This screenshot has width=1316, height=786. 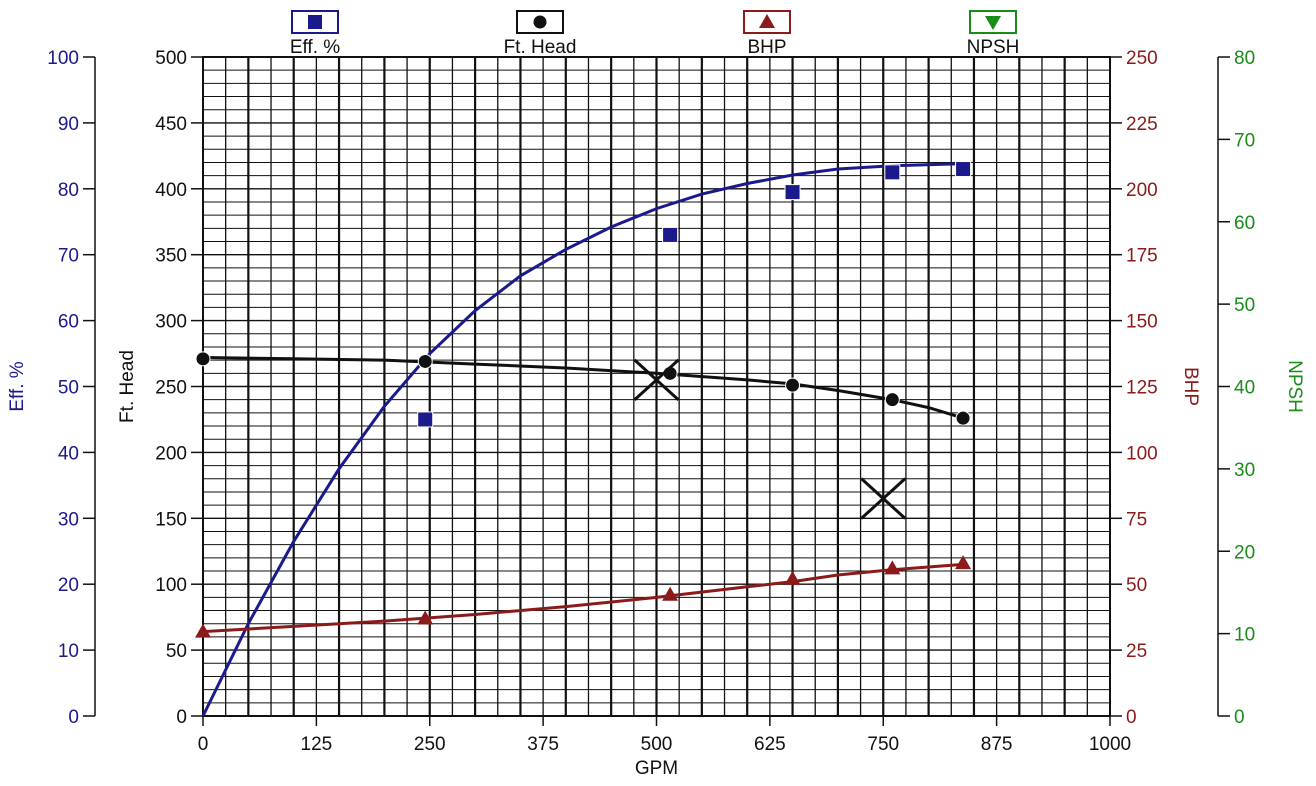 I want to click on legend-label-head: Ft. Head, so click(x=540, y=47).